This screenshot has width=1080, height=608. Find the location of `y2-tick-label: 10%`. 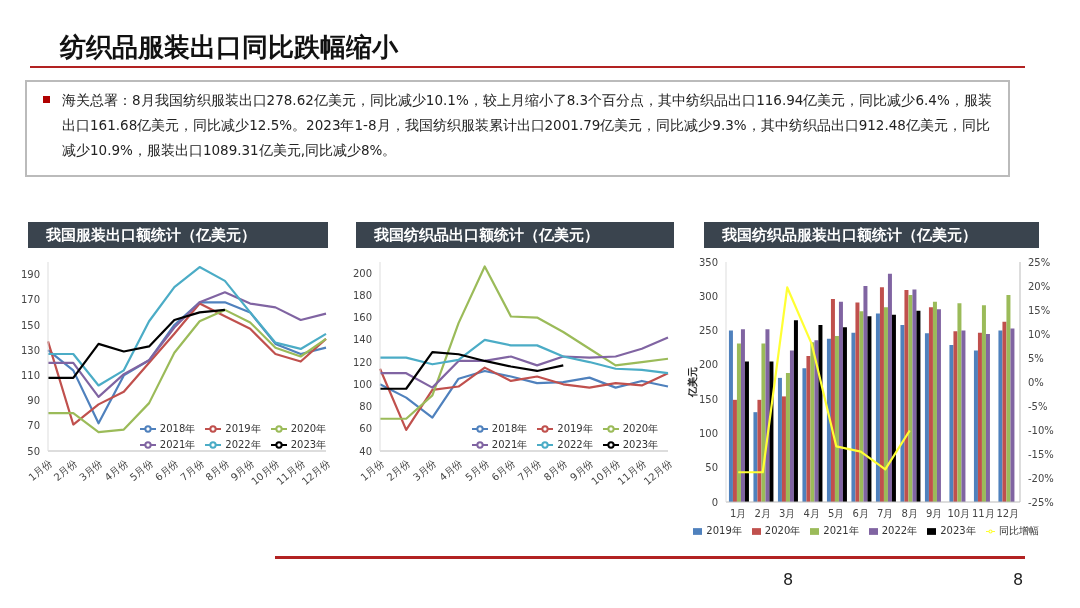

y2-tick-label: 10% is located at coordinates (1039, 334).